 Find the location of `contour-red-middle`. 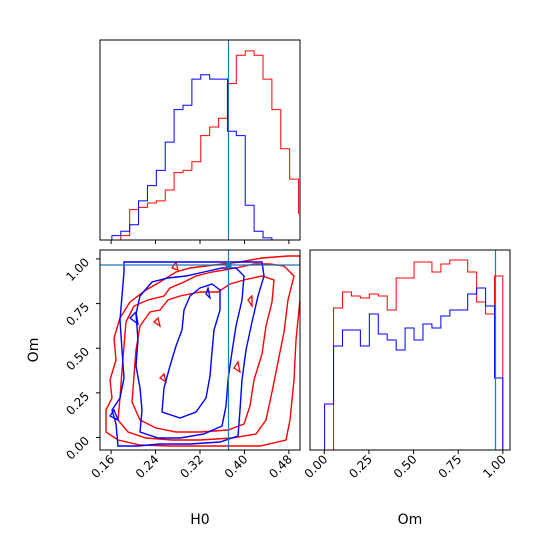

contour-red-middle is located at coordinates (206, 352).